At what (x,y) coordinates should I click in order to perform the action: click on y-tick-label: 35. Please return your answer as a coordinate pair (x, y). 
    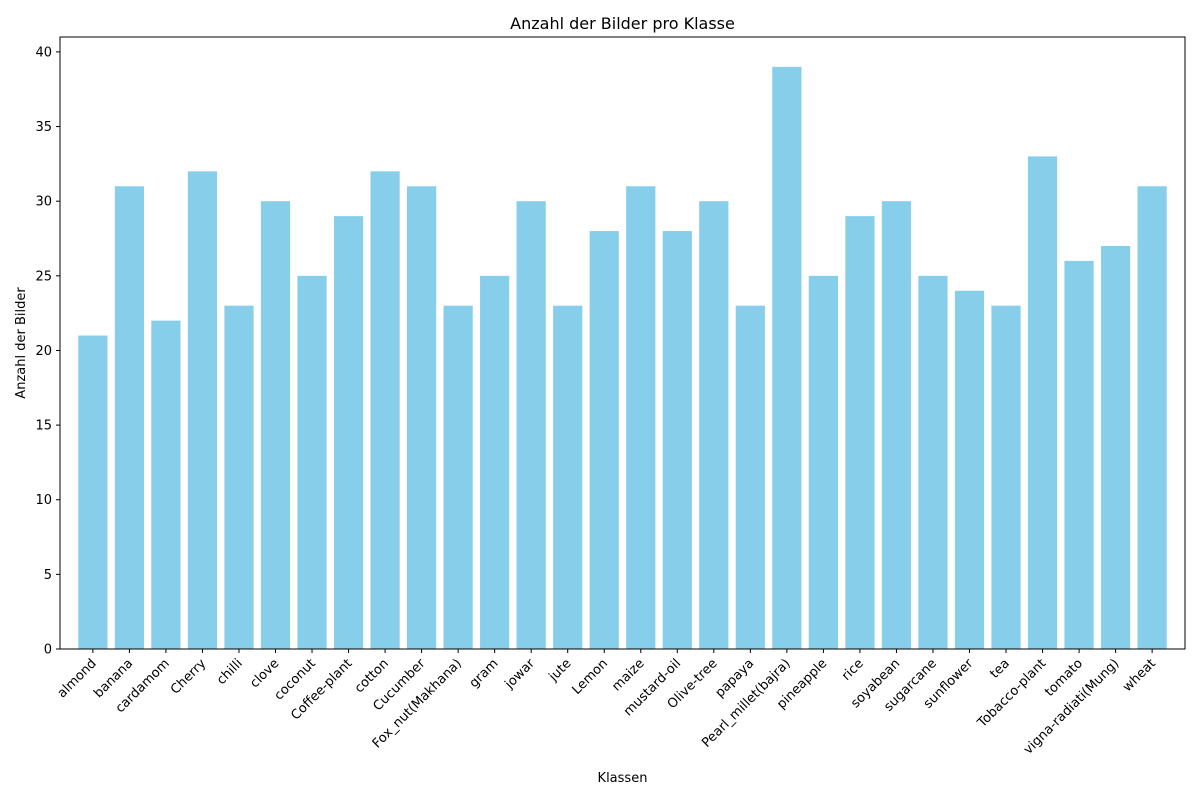
    Looking at the image, I should click on (43, 127).